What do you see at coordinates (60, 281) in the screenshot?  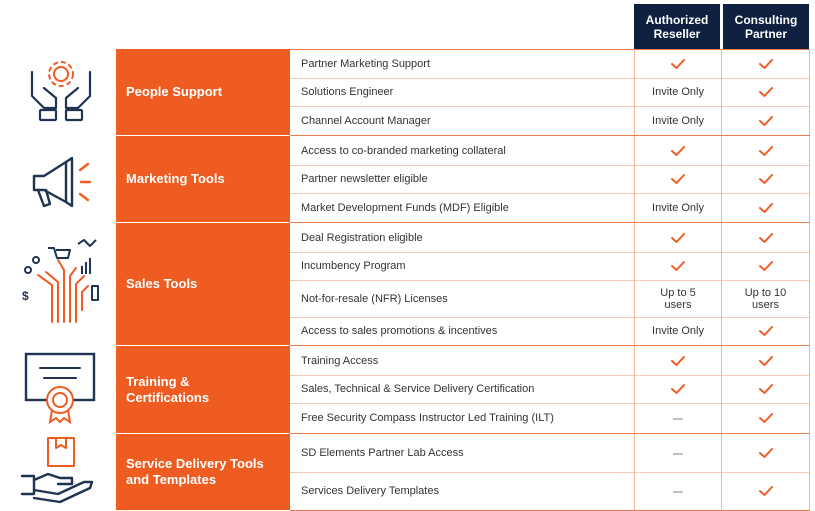 I see `sales-network-icon: $` at bounding box center [60, 281].